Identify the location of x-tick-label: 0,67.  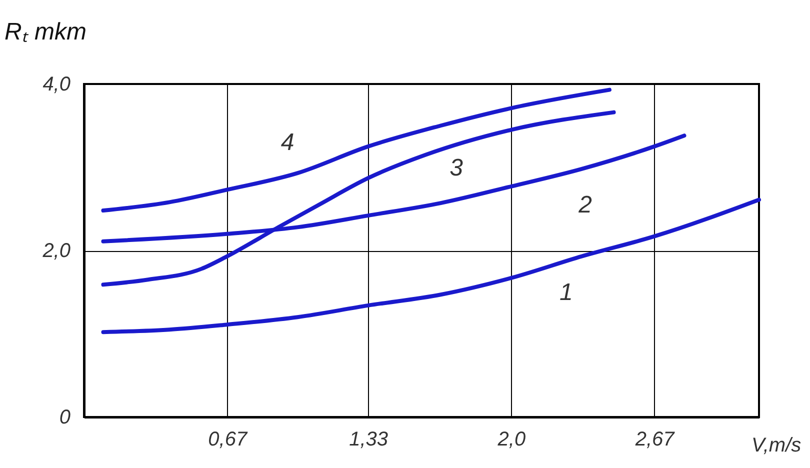
(228, 439).